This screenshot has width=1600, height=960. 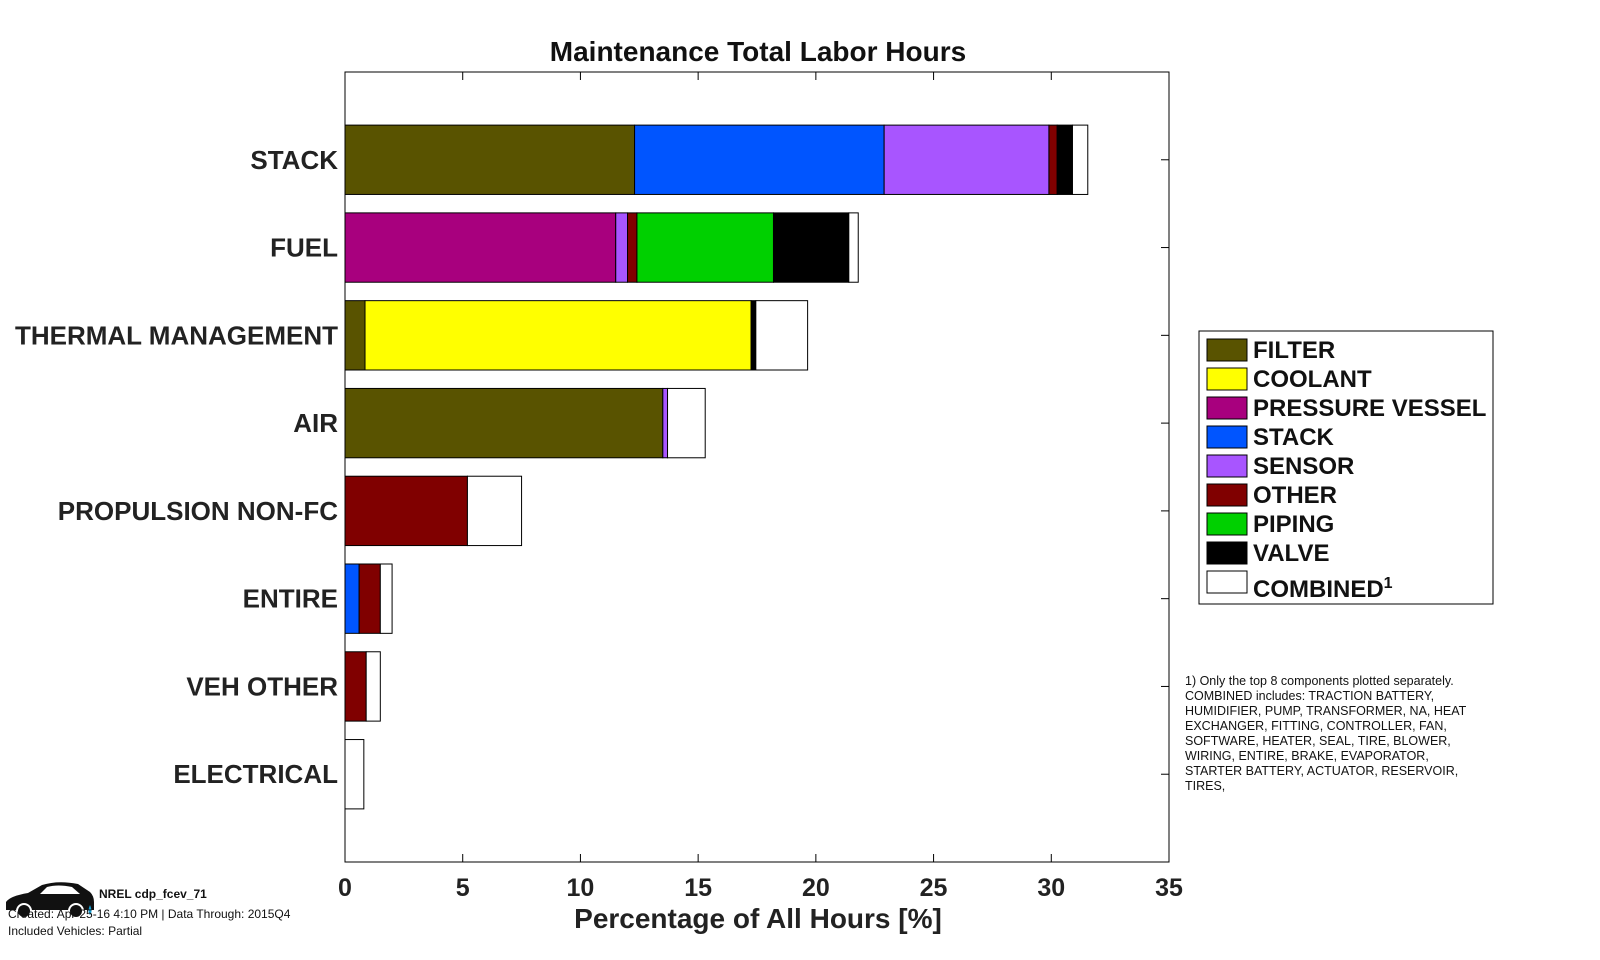 I want to click on category-label: FUEL, so click(x=304, y=248).